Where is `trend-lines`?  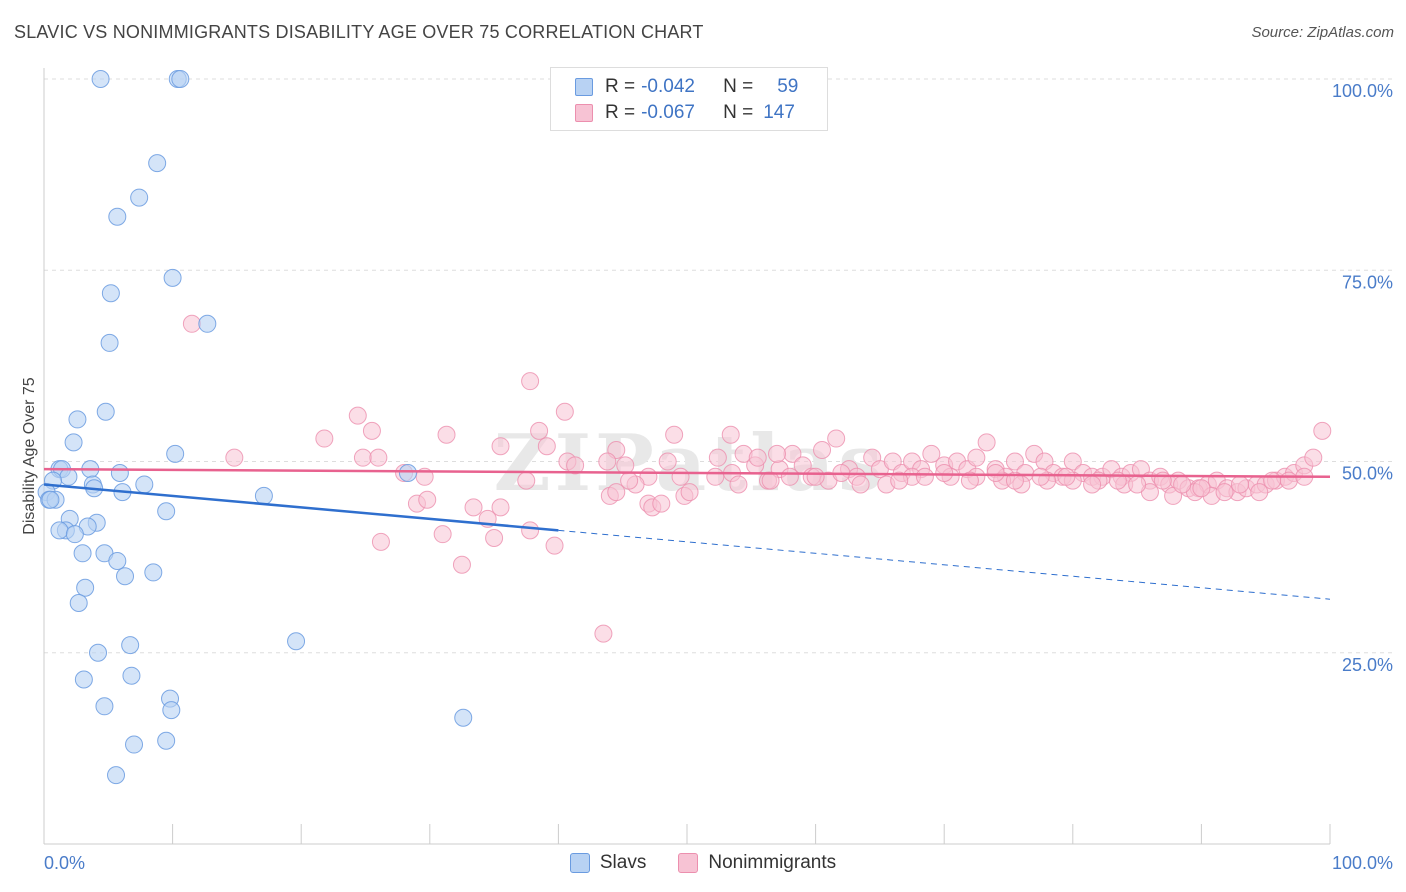
trend-lines is located at coordinates (687, 533).